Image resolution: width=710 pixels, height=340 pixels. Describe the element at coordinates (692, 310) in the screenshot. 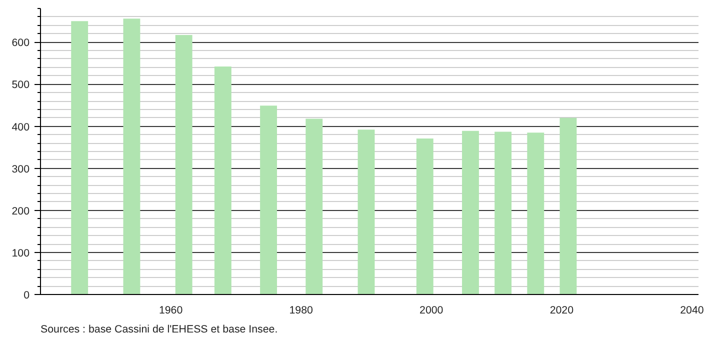

I see `x-tick-label: 2040` at that location.